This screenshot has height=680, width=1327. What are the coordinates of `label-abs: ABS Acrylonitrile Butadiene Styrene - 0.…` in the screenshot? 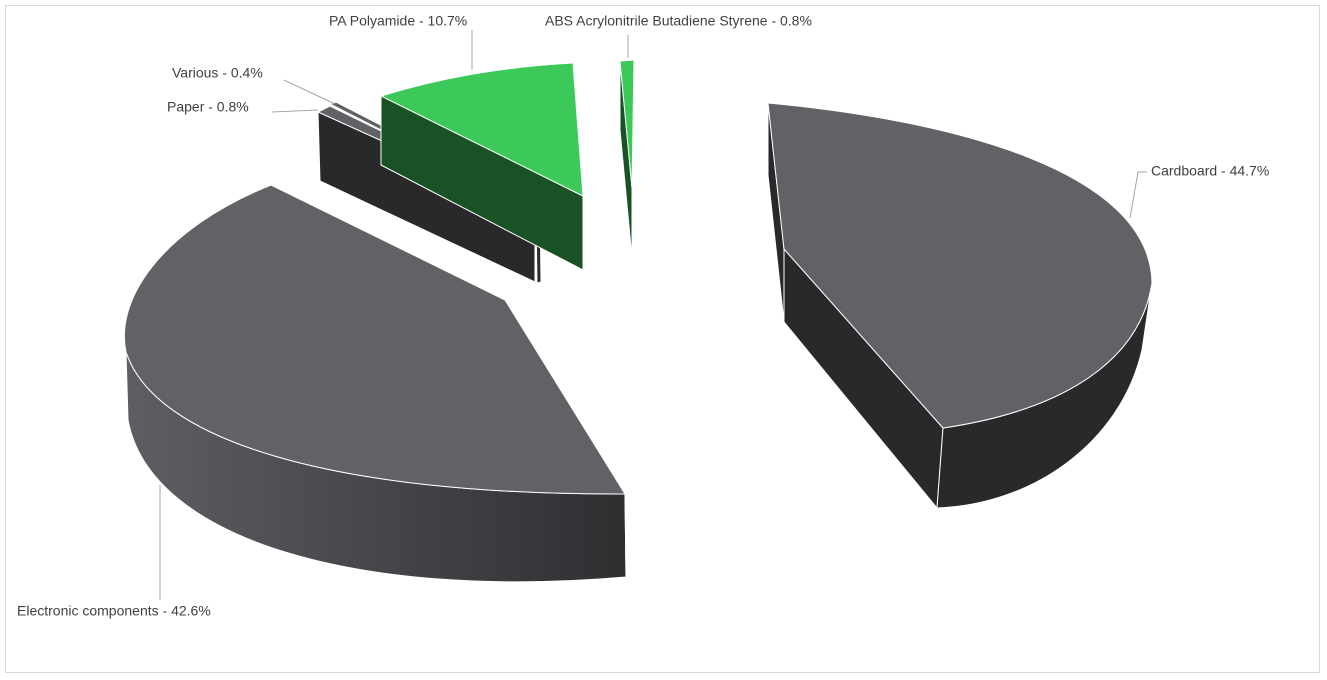 It's located at (678, 21).